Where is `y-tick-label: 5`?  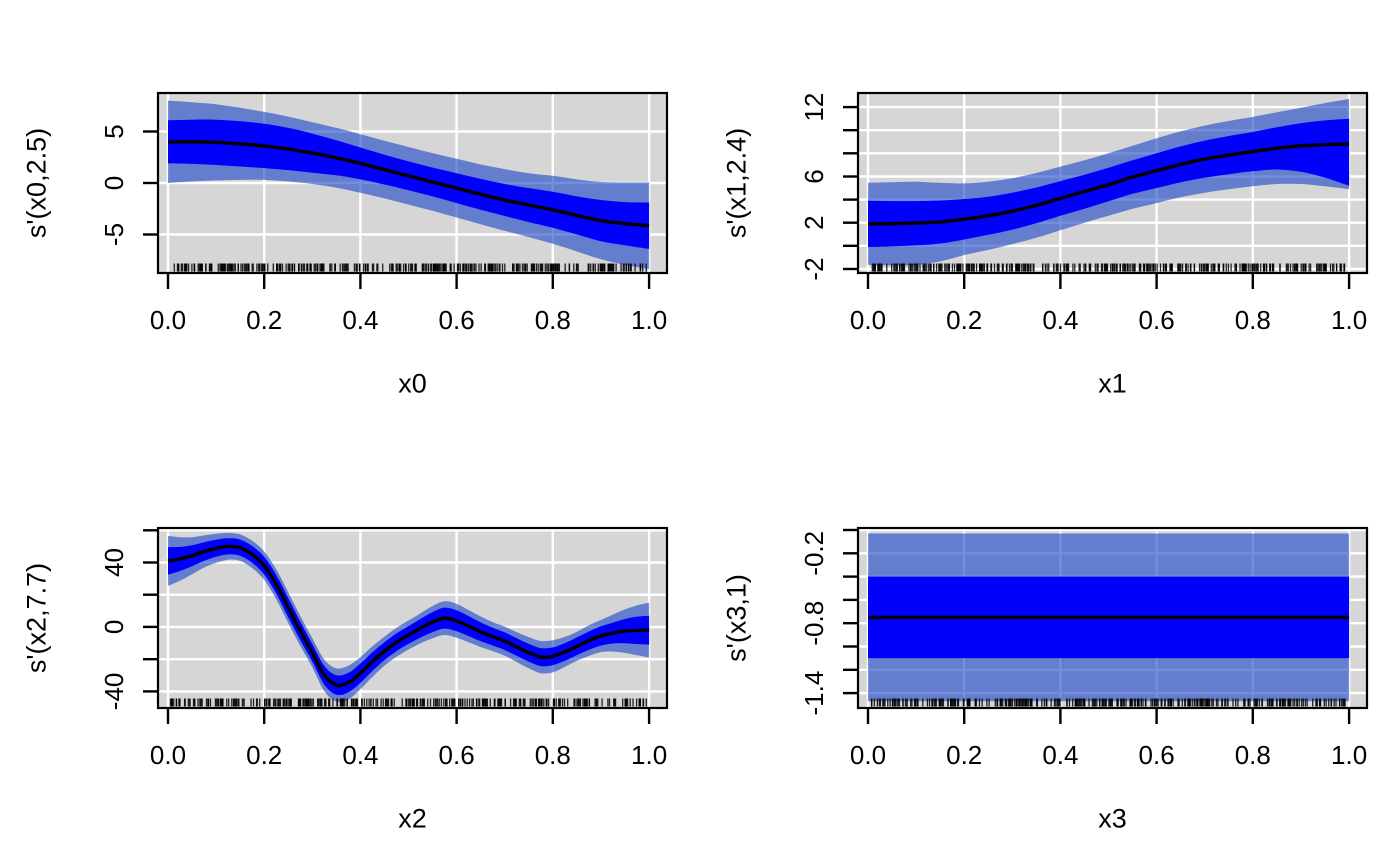
y-tick-label: 5 is located at coordinates (114, 131).